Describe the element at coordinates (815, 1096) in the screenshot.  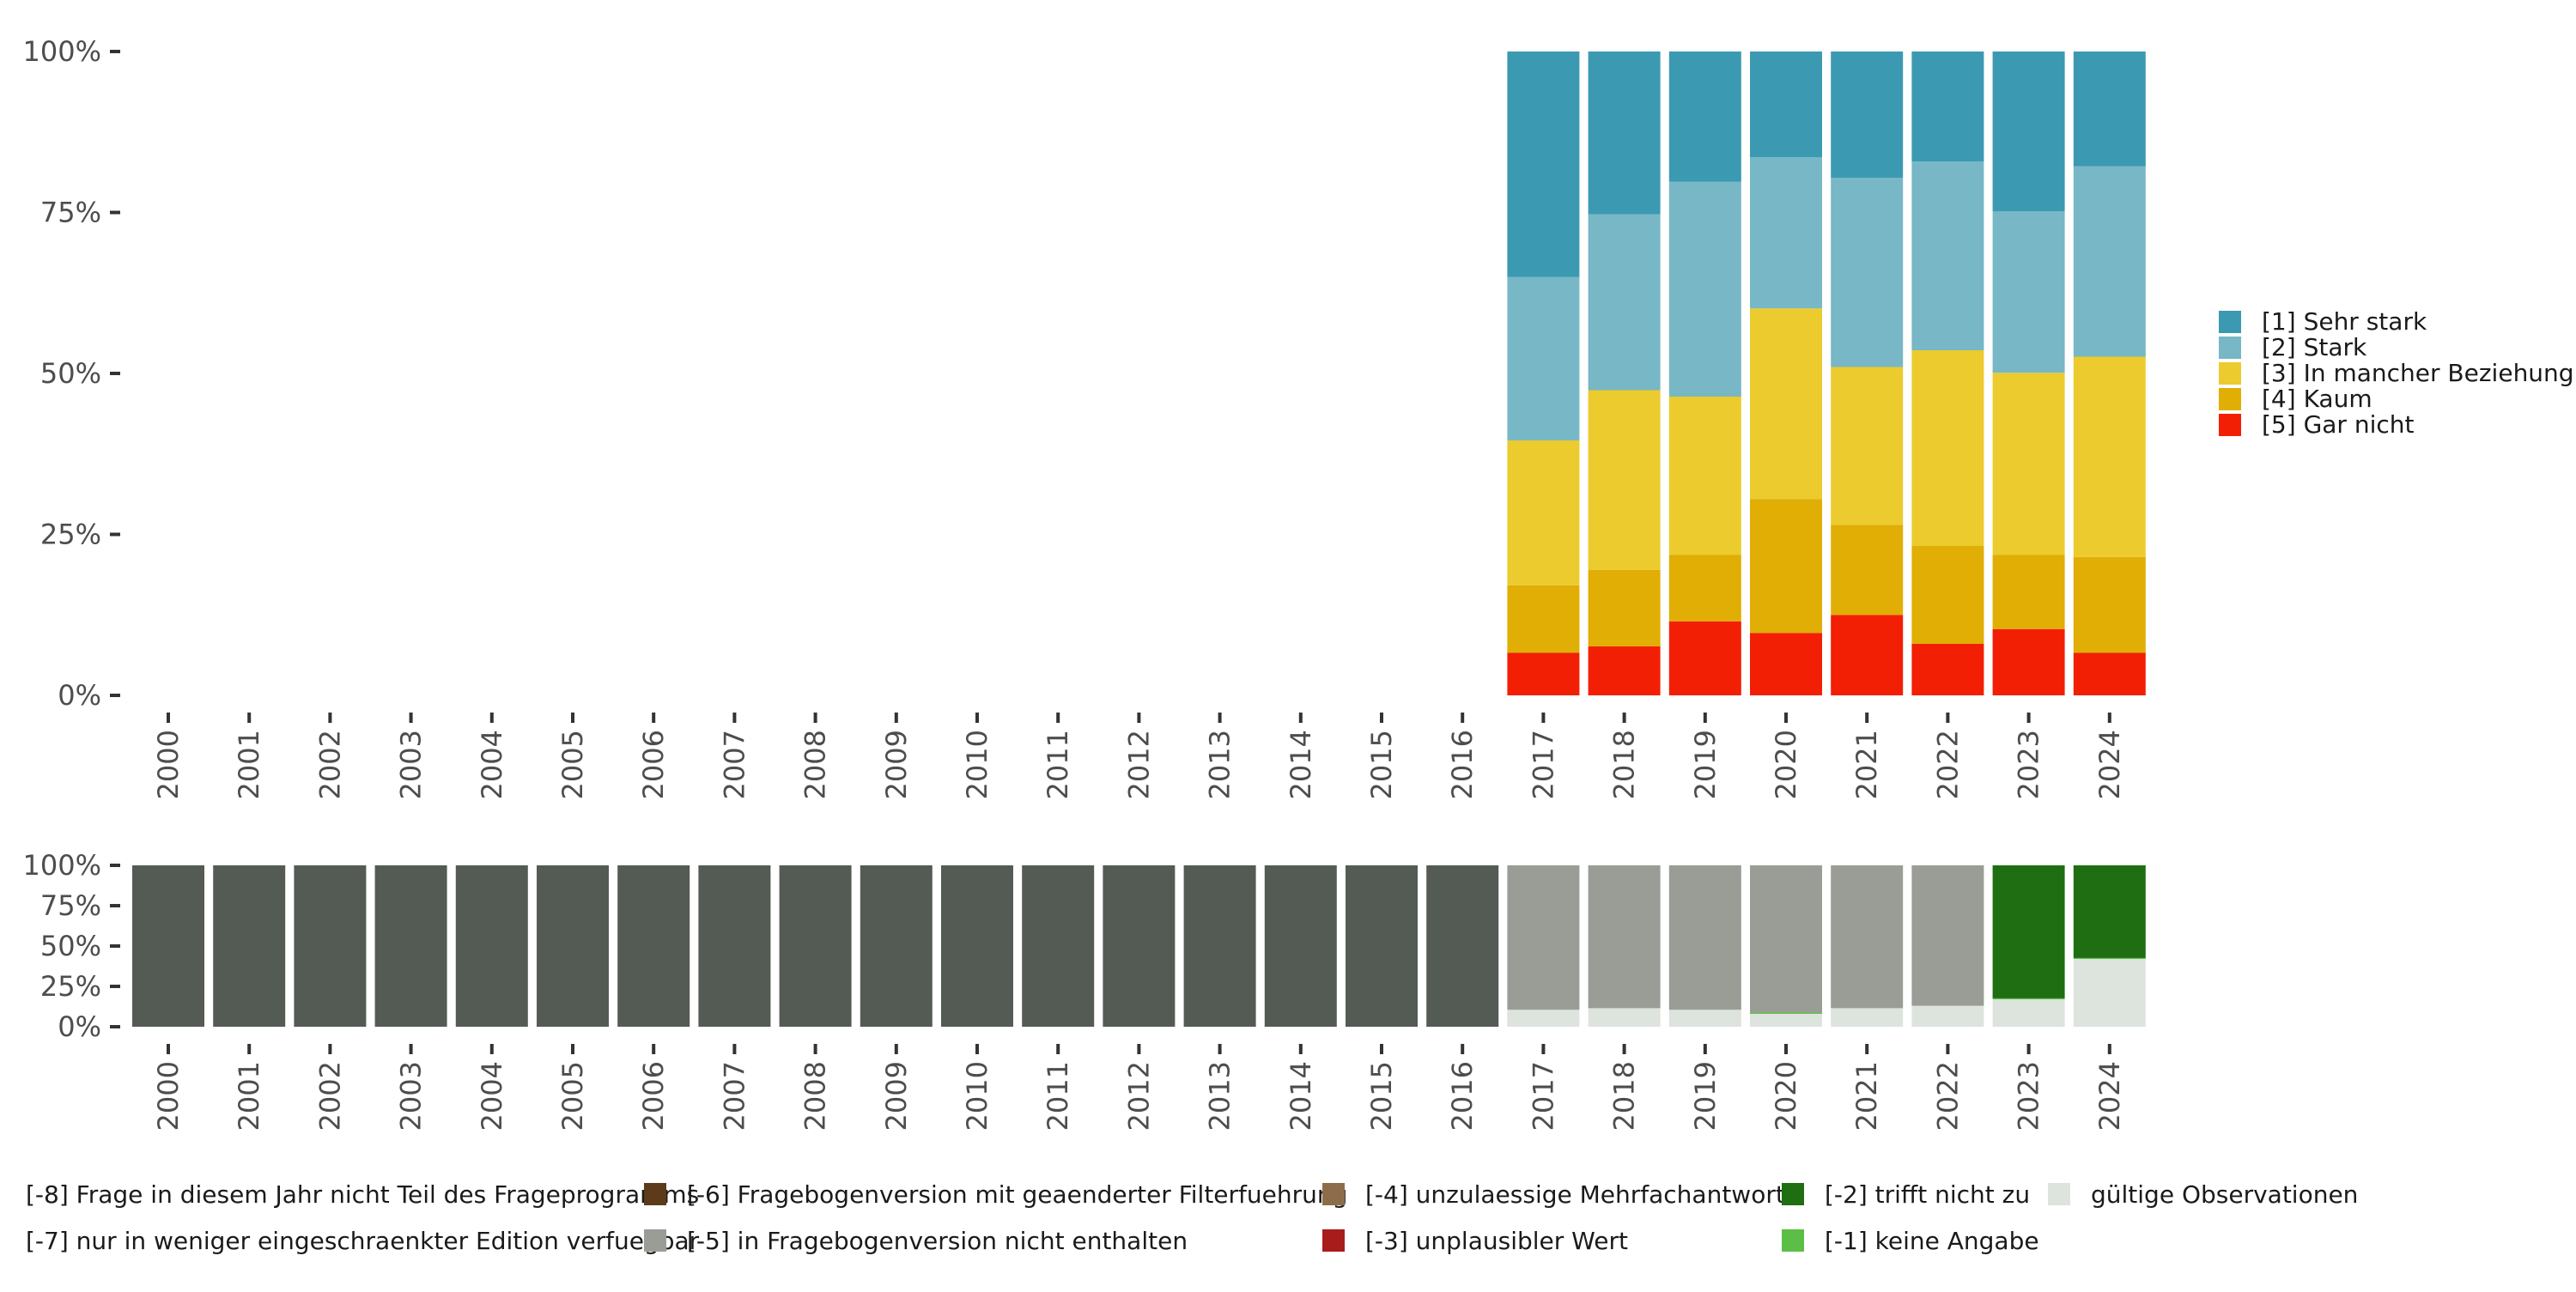
I see `bottom-x-tick-label: 2008` at that location.